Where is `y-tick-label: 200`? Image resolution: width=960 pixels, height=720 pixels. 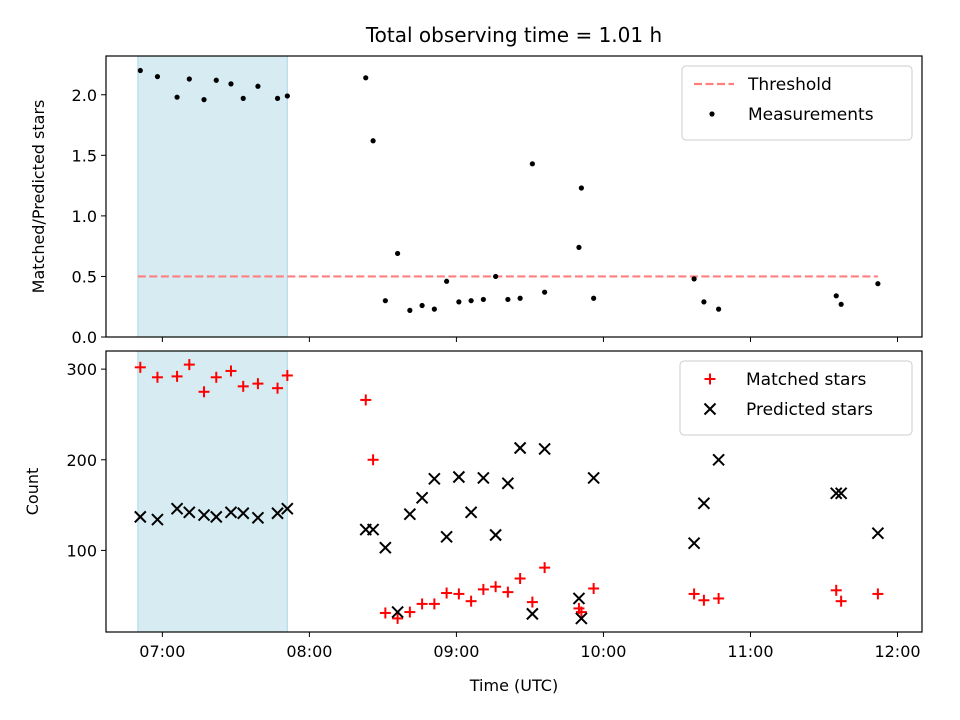
y-tick-label: 200 is located at coordinates (81, 460).